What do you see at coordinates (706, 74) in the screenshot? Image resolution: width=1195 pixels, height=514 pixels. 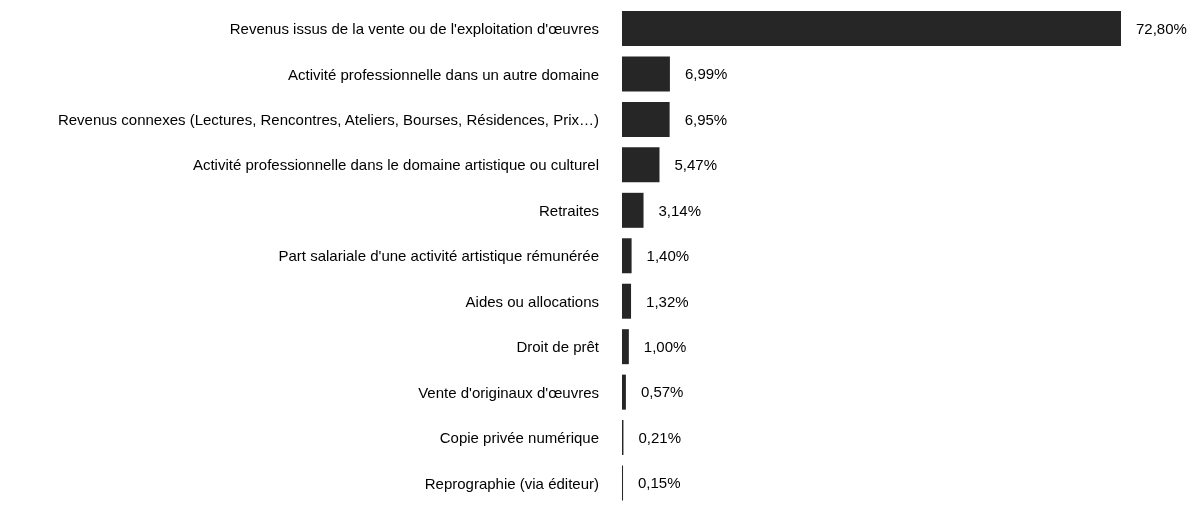 I see `data-label: 6,99%` at bounding box center [706, 74].